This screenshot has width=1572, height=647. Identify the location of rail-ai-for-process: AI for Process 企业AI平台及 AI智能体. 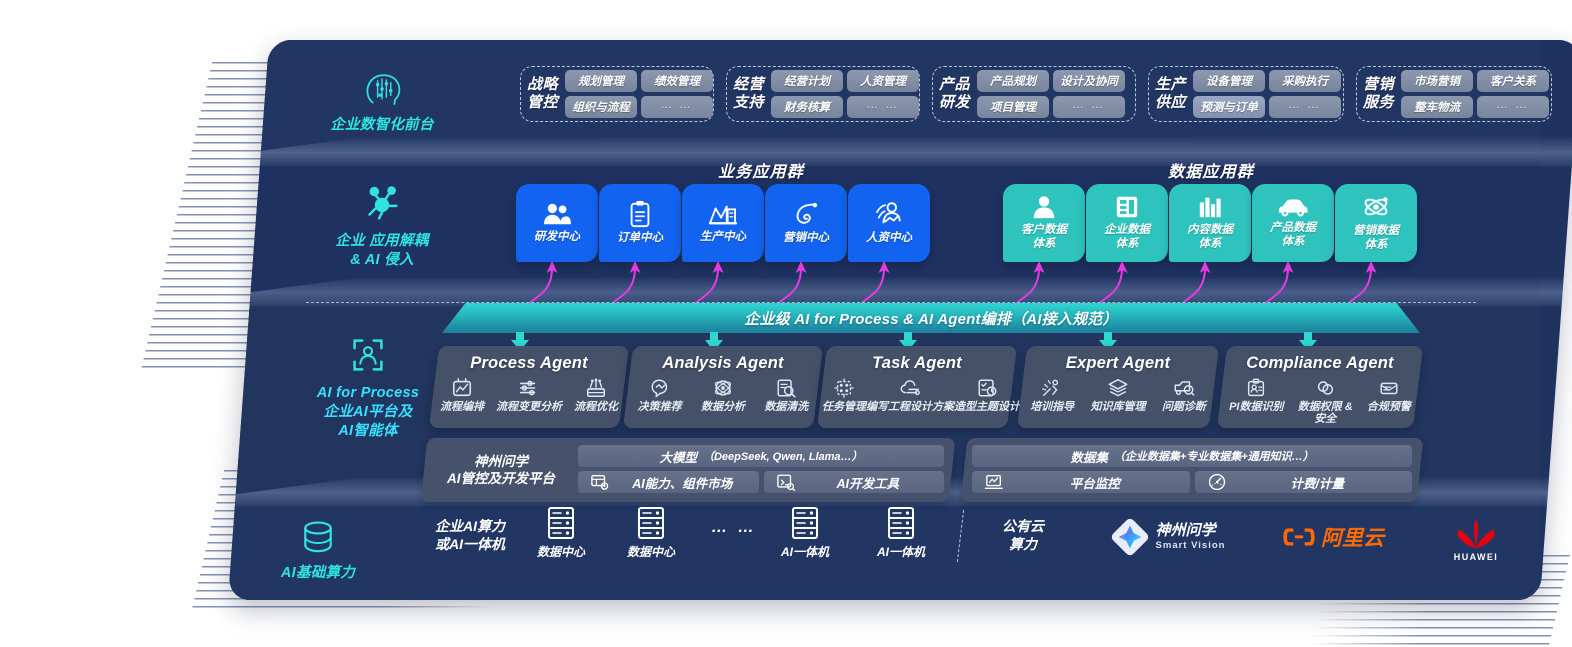
(368, 386).